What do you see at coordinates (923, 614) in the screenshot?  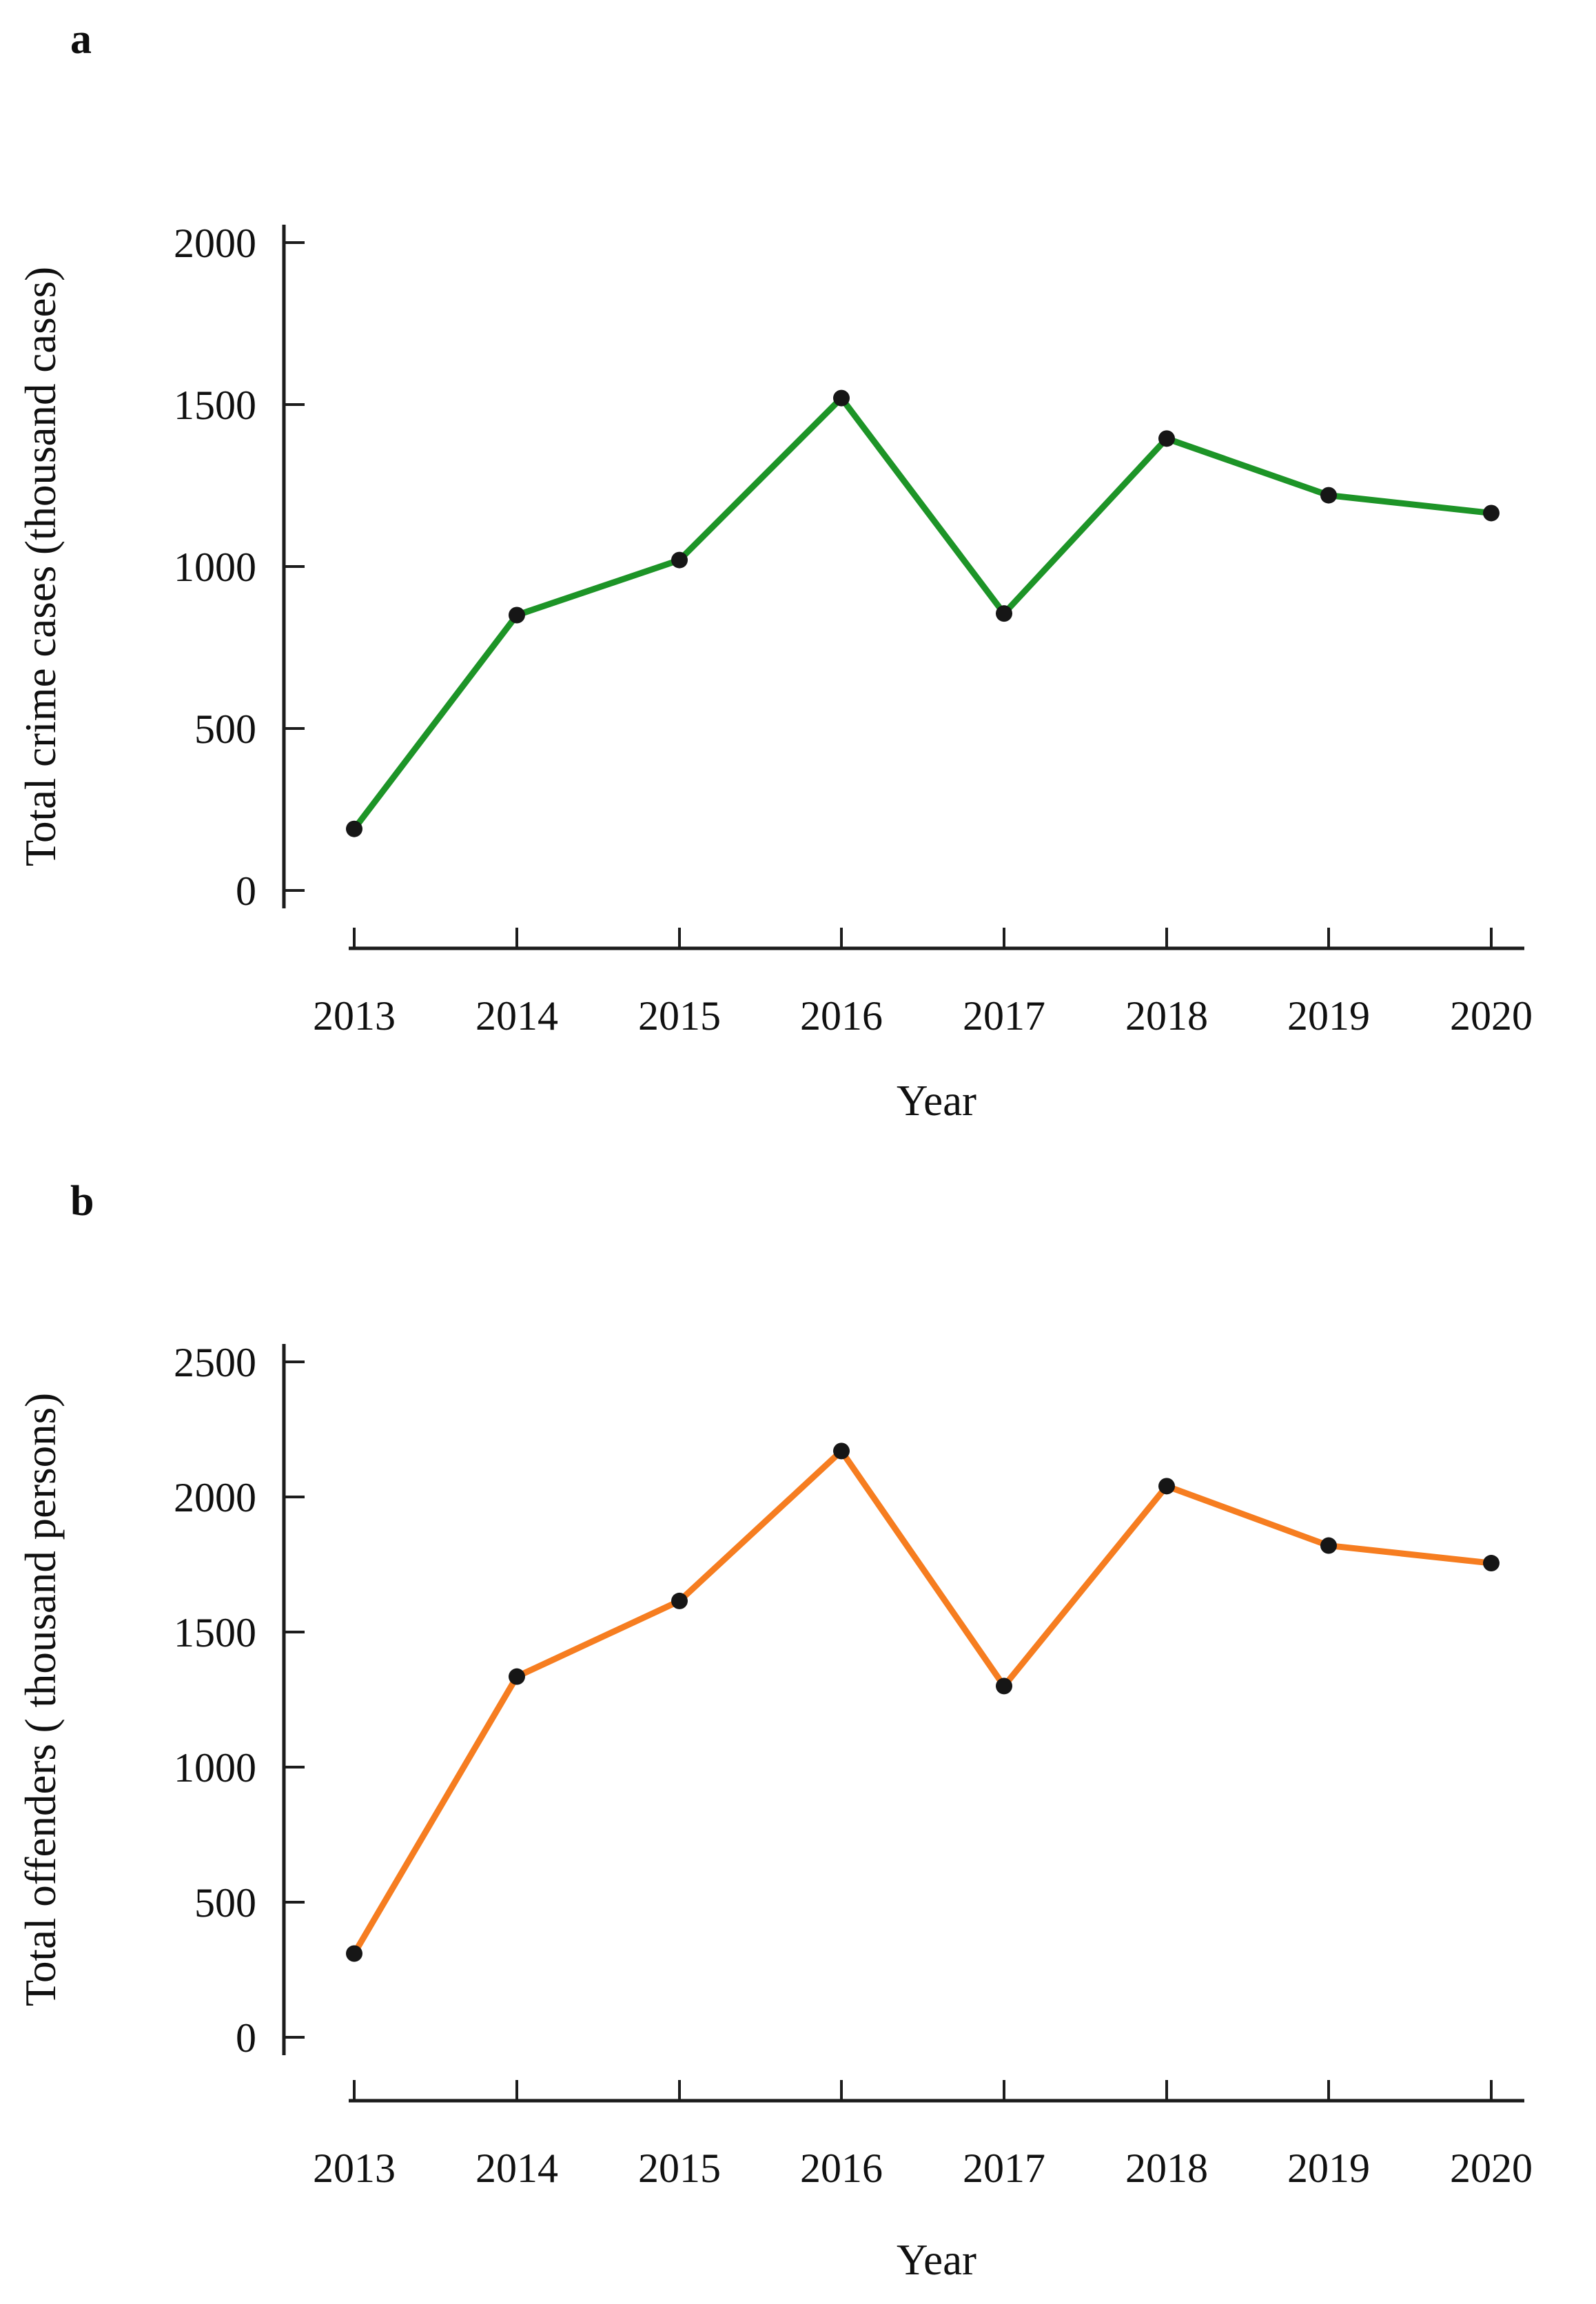 I see `data-line-total-crime-cases` at bounding box center [923, 614].